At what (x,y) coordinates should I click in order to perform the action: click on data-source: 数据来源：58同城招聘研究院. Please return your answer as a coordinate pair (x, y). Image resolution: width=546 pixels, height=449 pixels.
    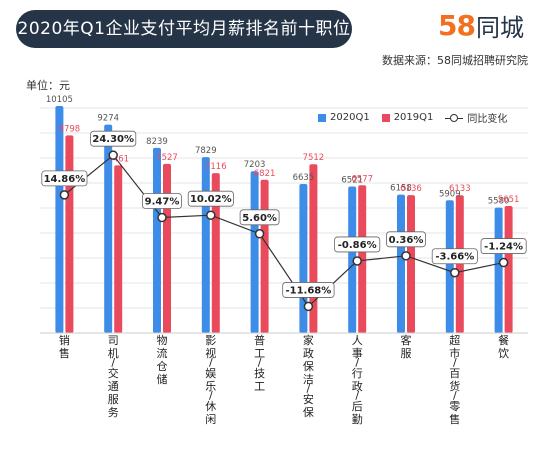
    Looking at the image, I should click on (455, 60).